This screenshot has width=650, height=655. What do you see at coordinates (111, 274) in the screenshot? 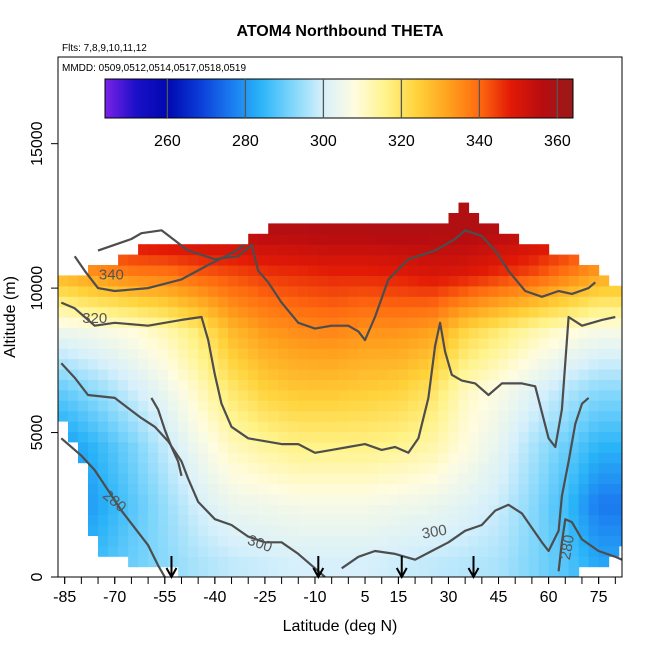
I see `contour-label: 340` at bounding box center [111, 274].